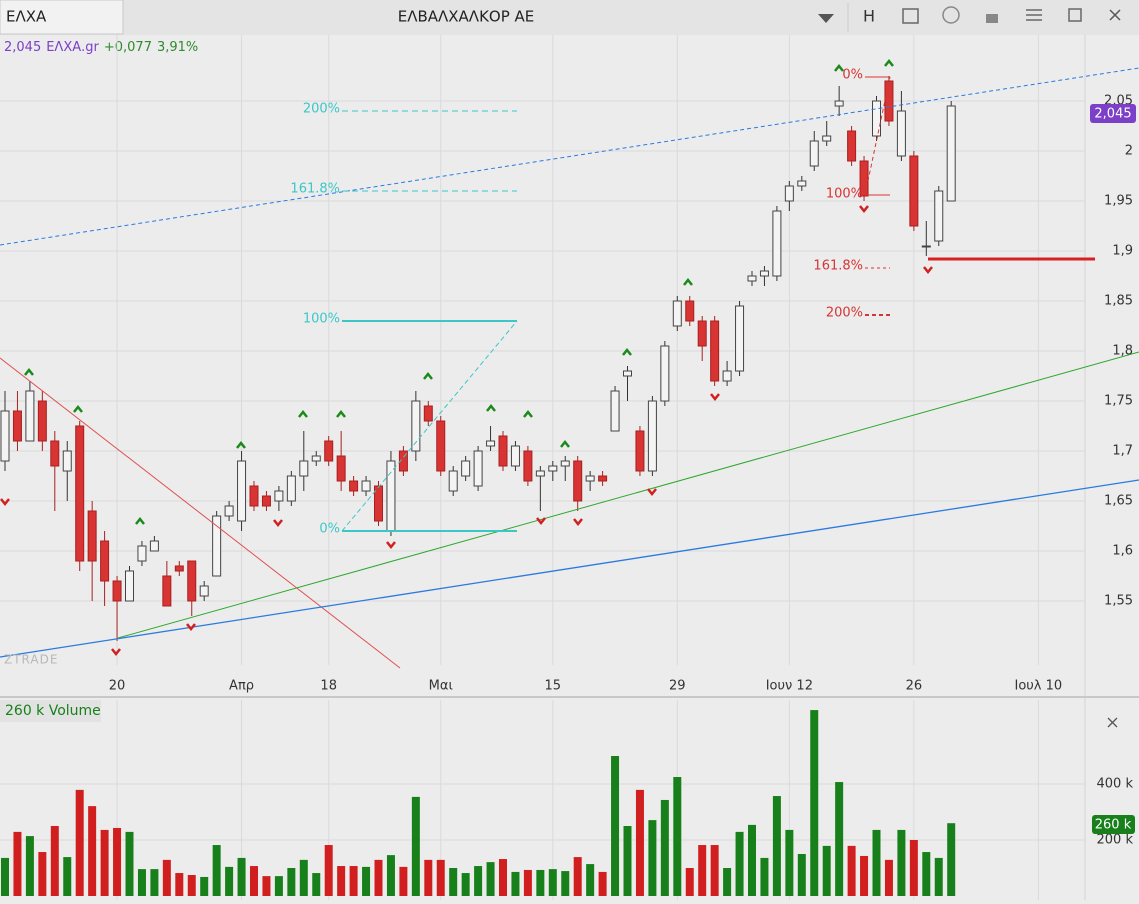 This screenshot has height=904, width=1139. Describe the element at coordinates (1112, 722) in the screenshot. I see `close-panel` at that location.